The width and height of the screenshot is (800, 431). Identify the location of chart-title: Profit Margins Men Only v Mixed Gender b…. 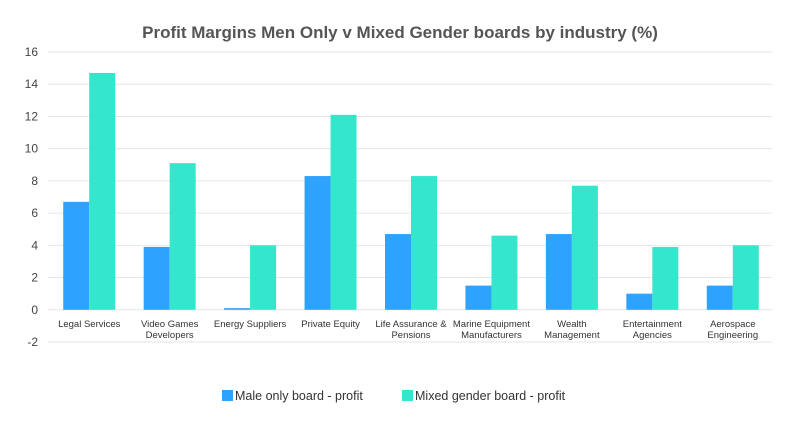
(400, 32).